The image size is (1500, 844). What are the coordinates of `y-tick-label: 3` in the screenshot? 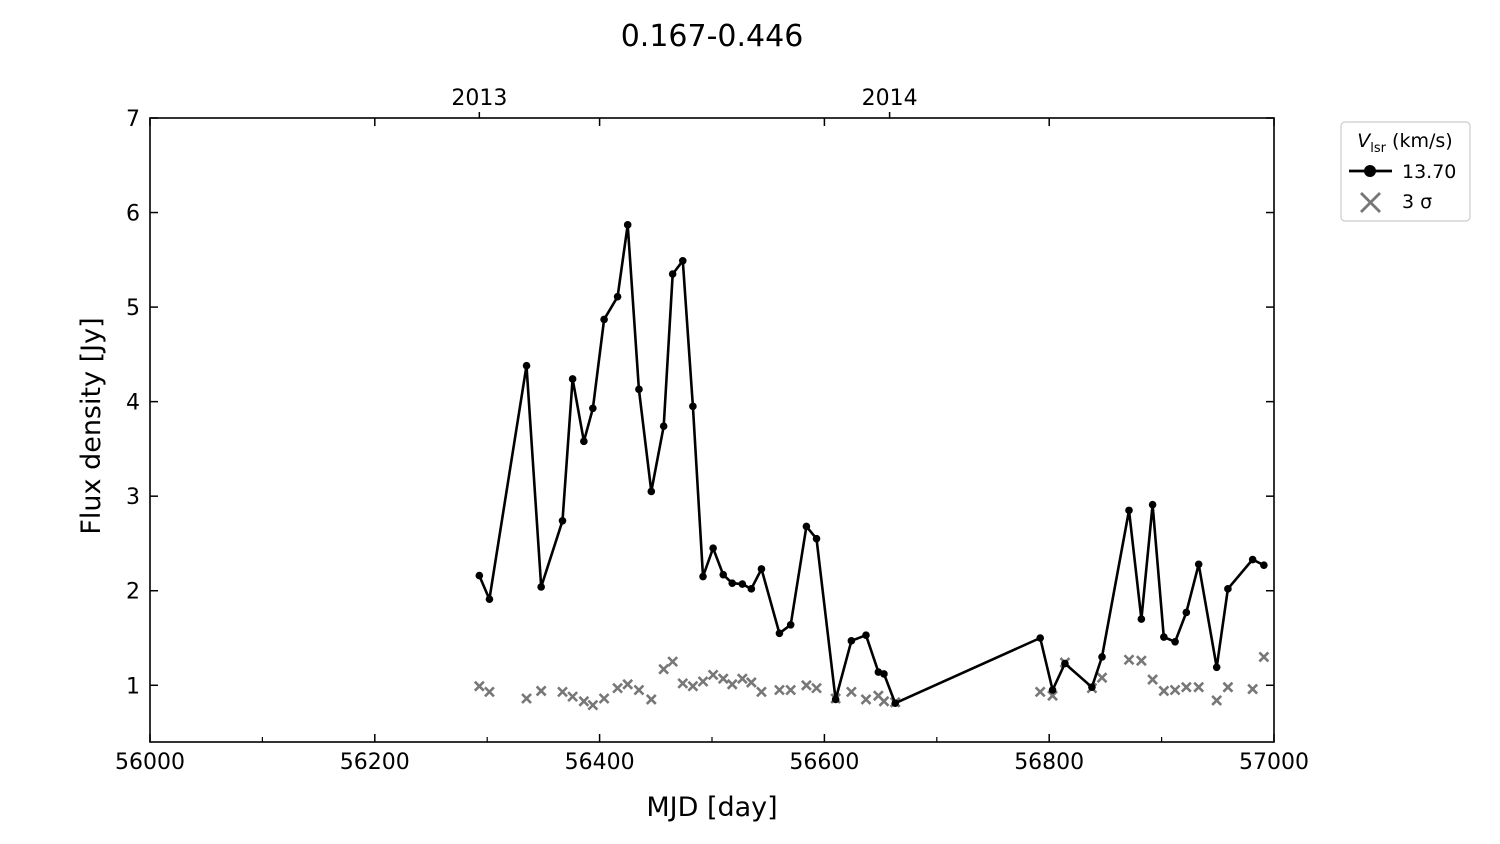 It's located at (133, 497).